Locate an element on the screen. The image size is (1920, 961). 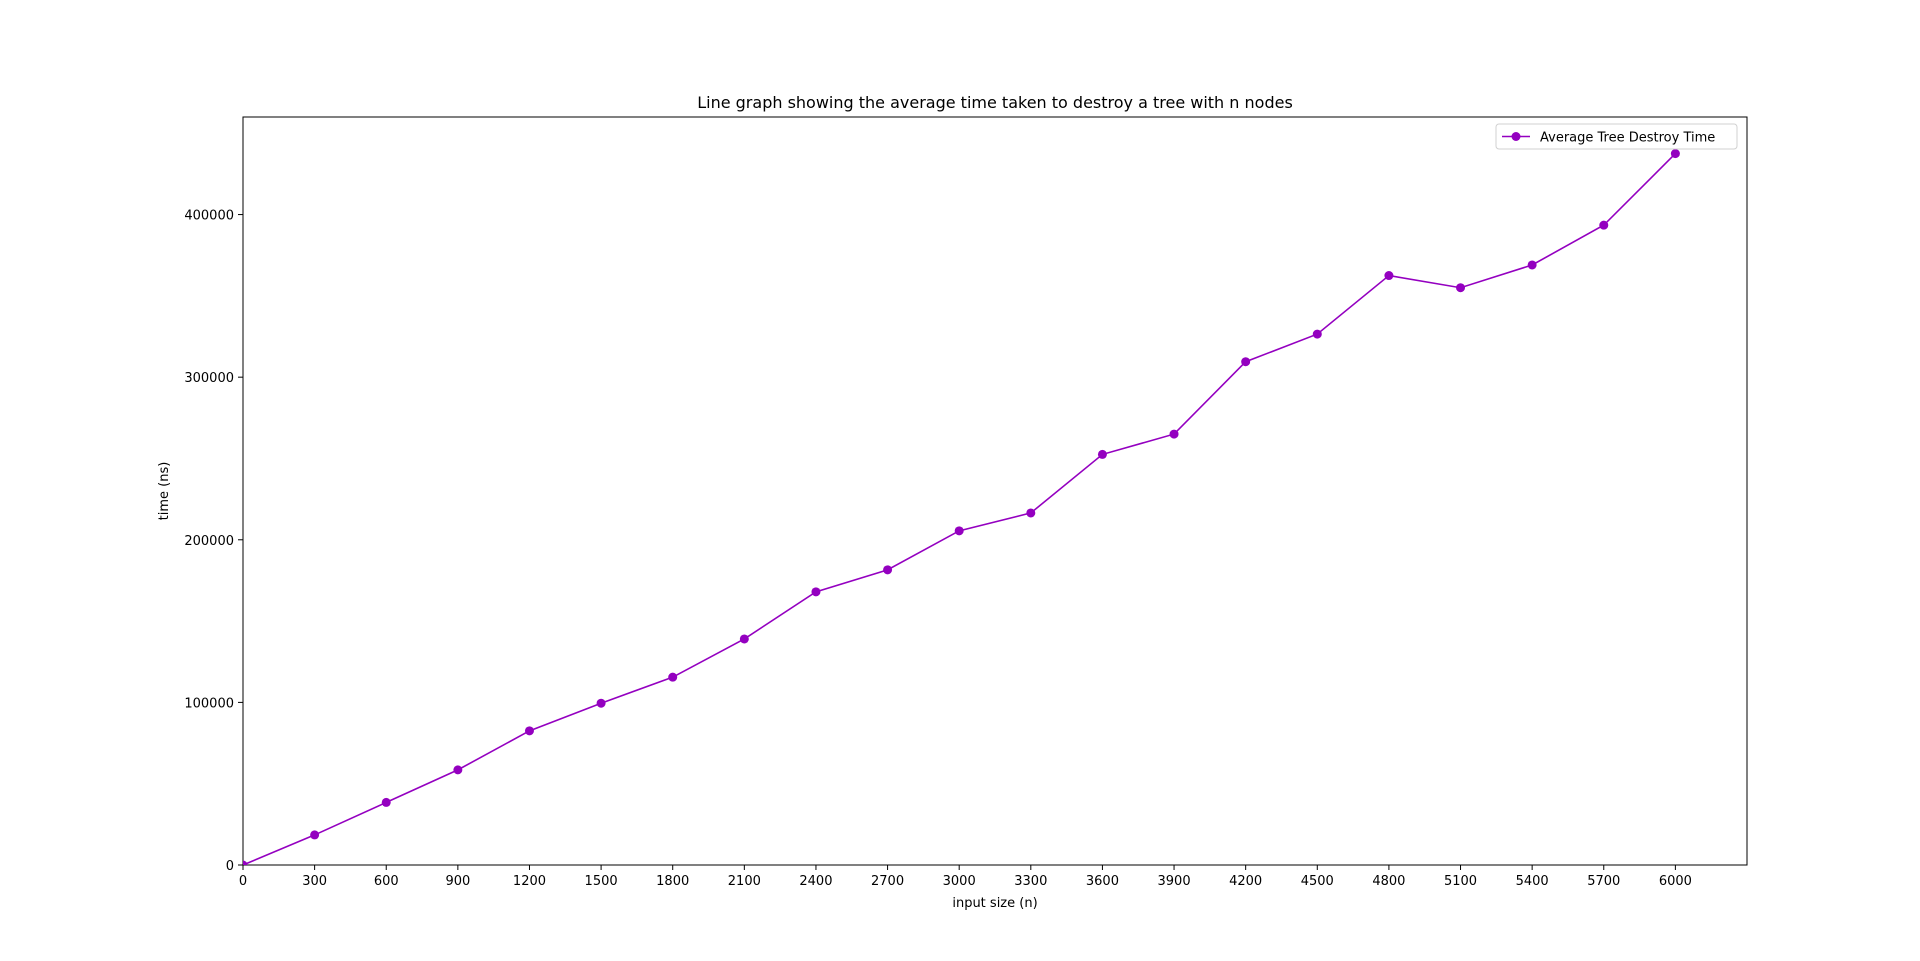
x-tick-label: 3300 is located at coordinates (1030, 881).